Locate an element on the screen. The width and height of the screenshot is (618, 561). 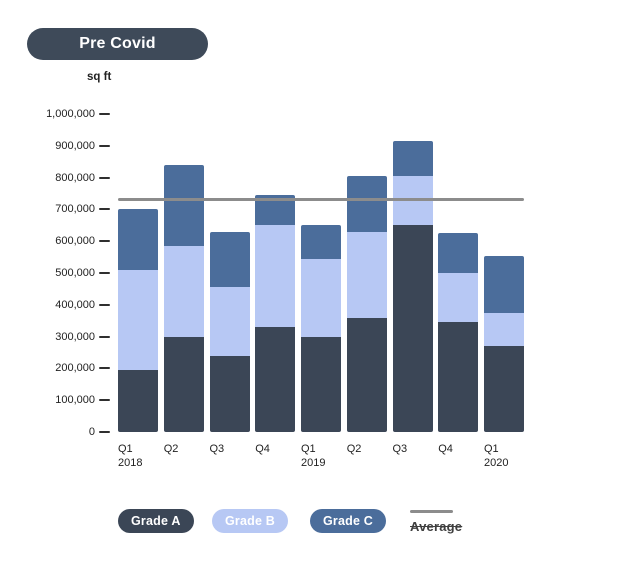
bar-q3-2019 is located at coordinates (412, 286).